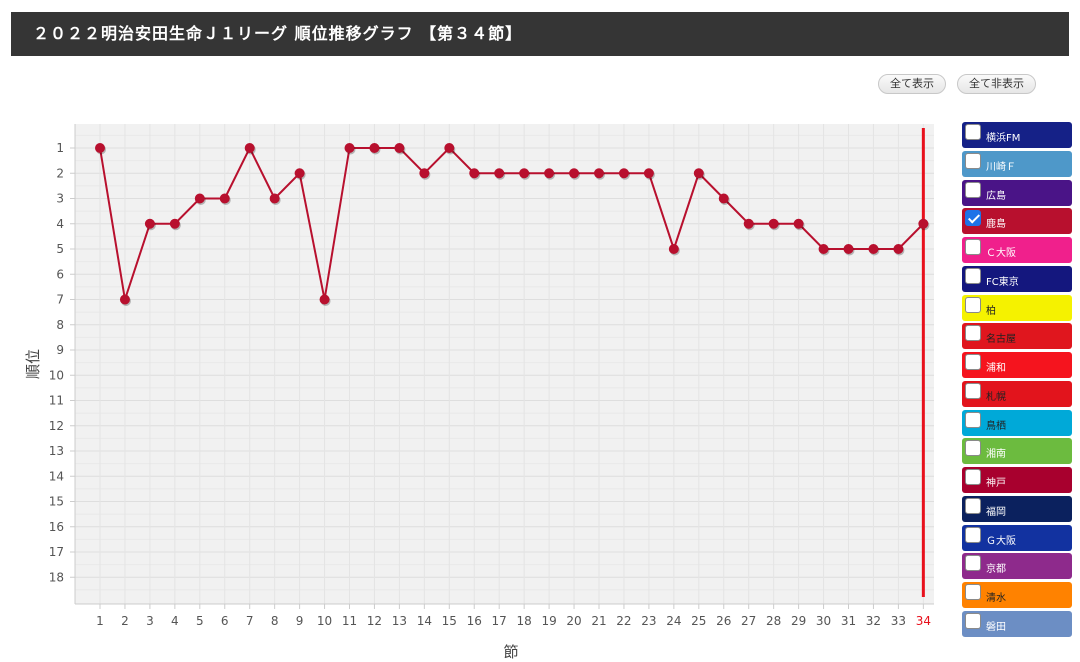  I want to click on page-title: ２０２２明治安田生命Ｊ１リーグ 順位推移グラフ 【第３４節】, so click(540, 34).